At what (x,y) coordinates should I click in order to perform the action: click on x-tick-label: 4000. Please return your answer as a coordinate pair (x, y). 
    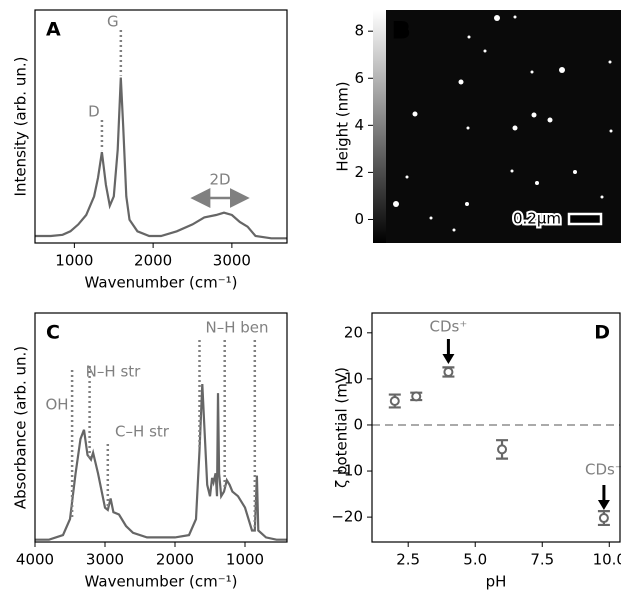
    Looking at the image, I should click on (35, 560).